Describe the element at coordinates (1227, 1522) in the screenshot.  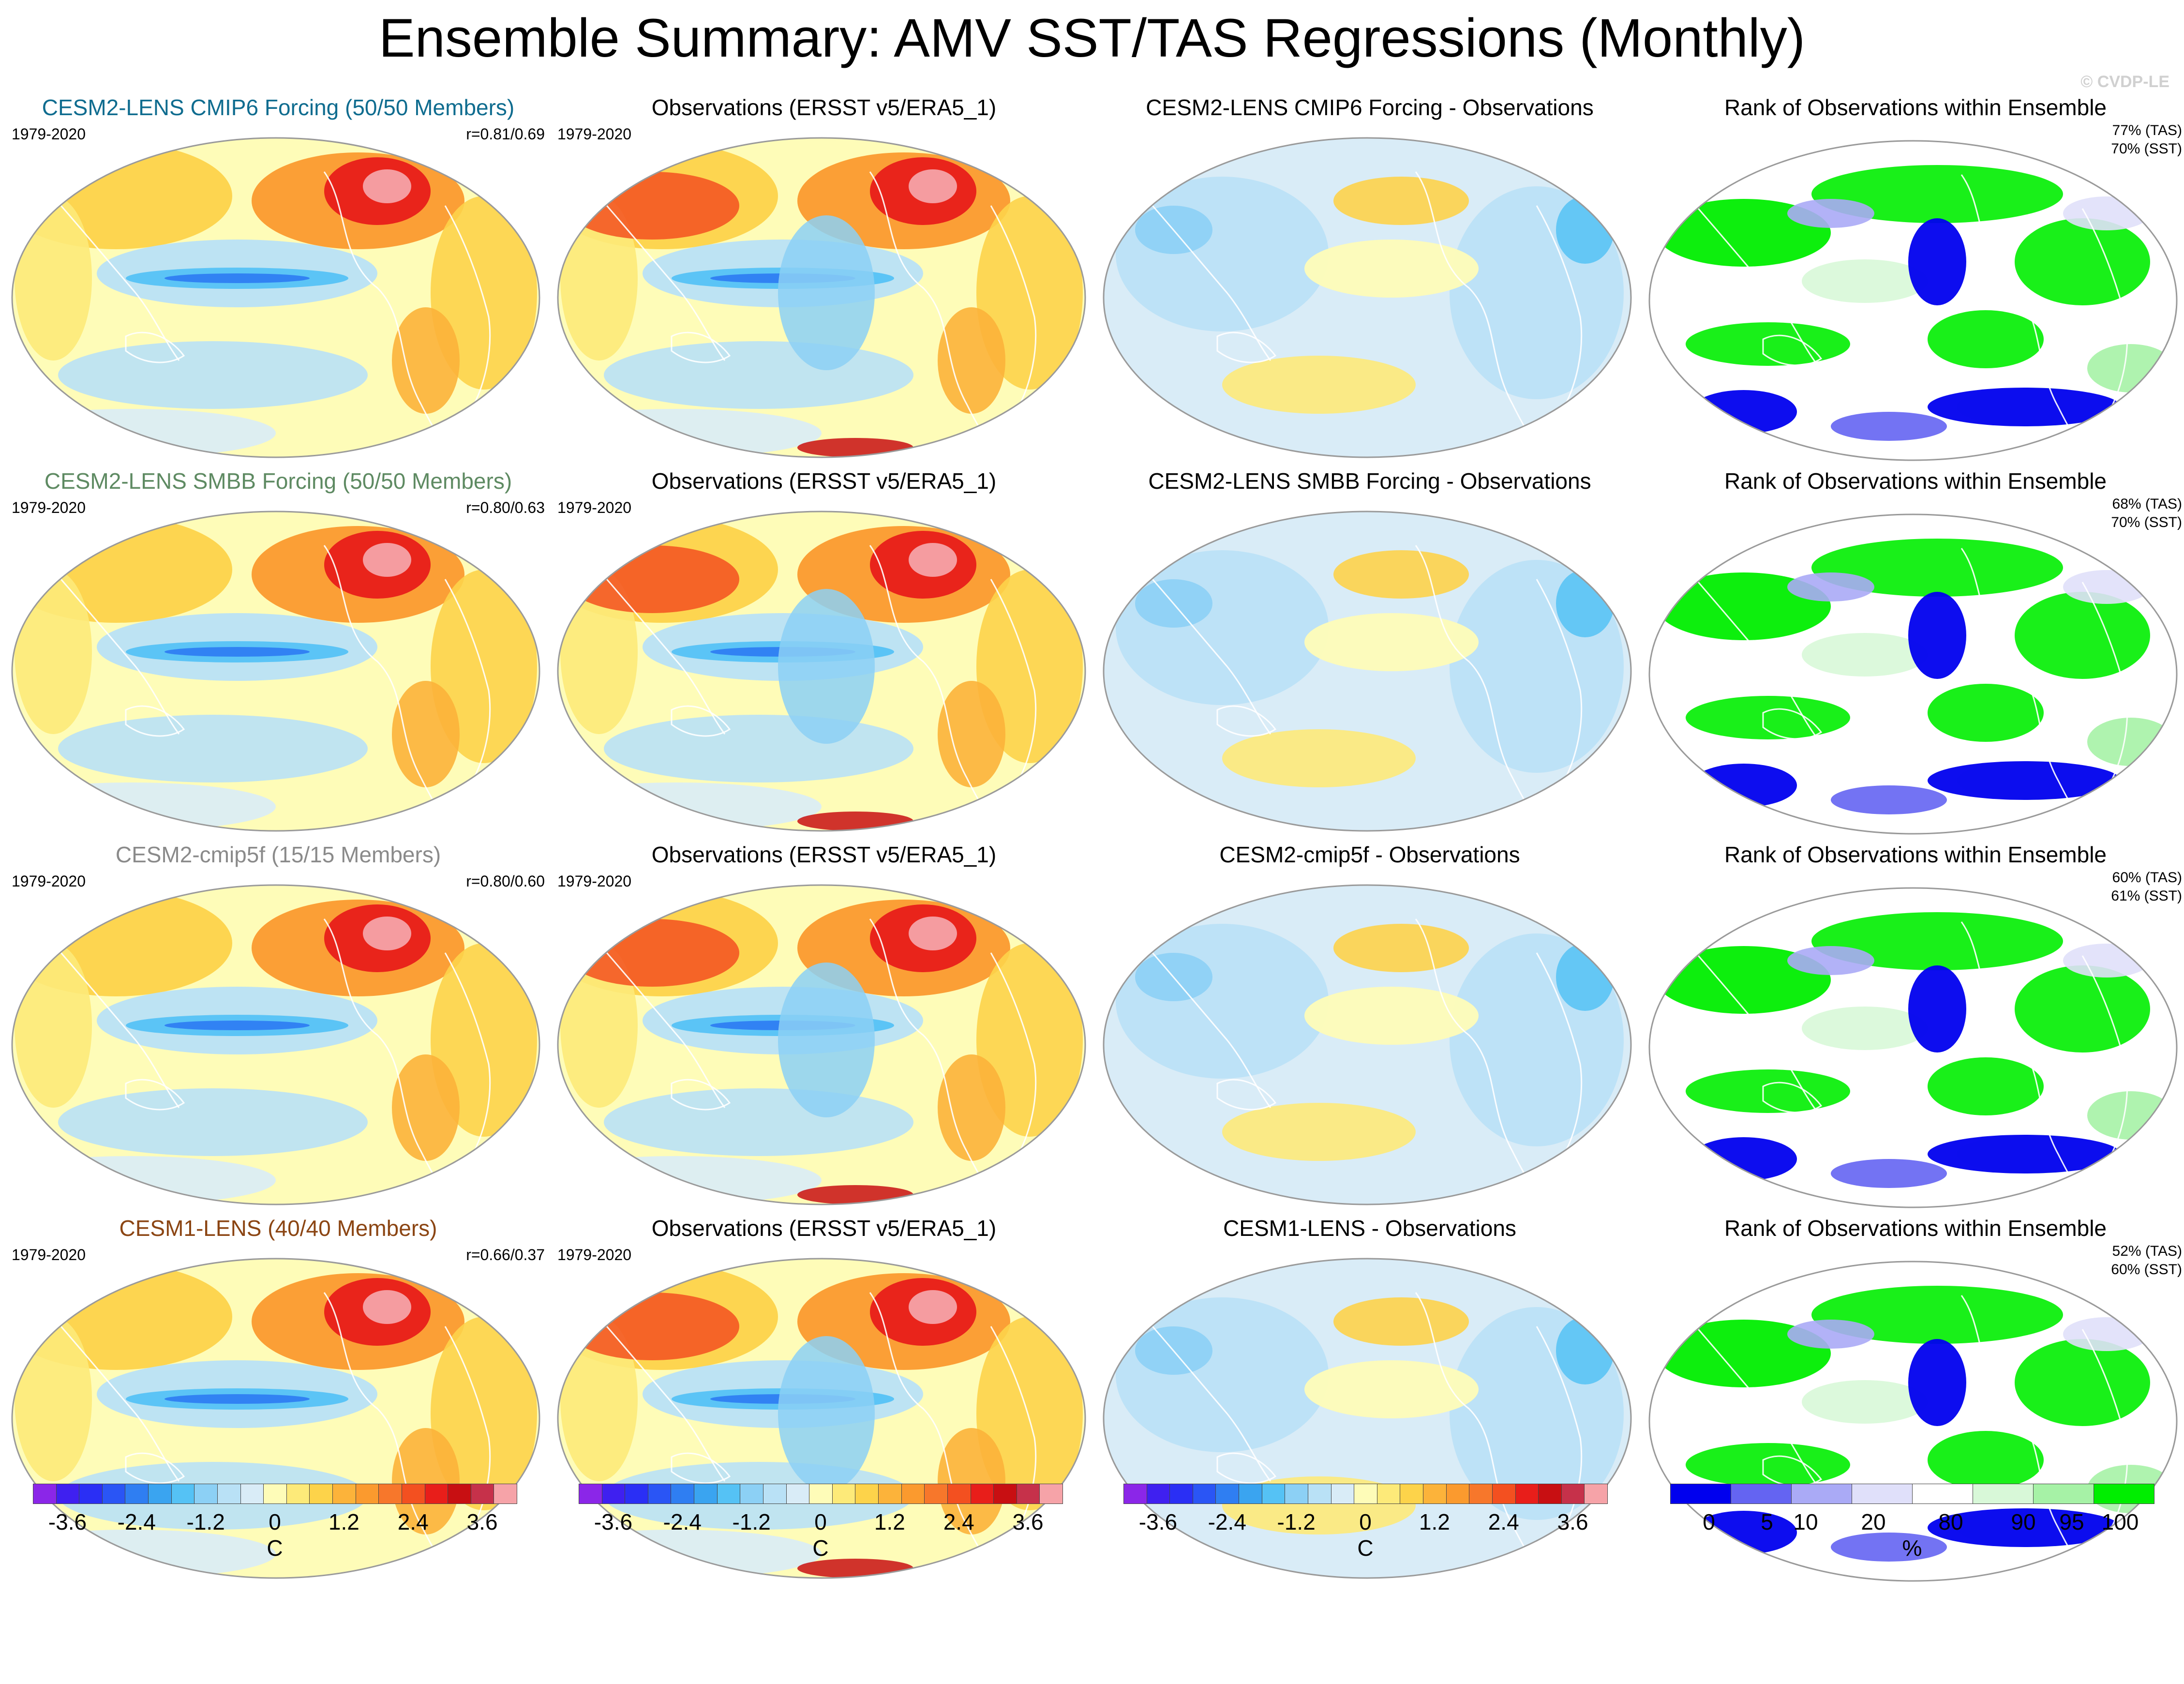
I see `colorbar-tick: -2.4` at that location.